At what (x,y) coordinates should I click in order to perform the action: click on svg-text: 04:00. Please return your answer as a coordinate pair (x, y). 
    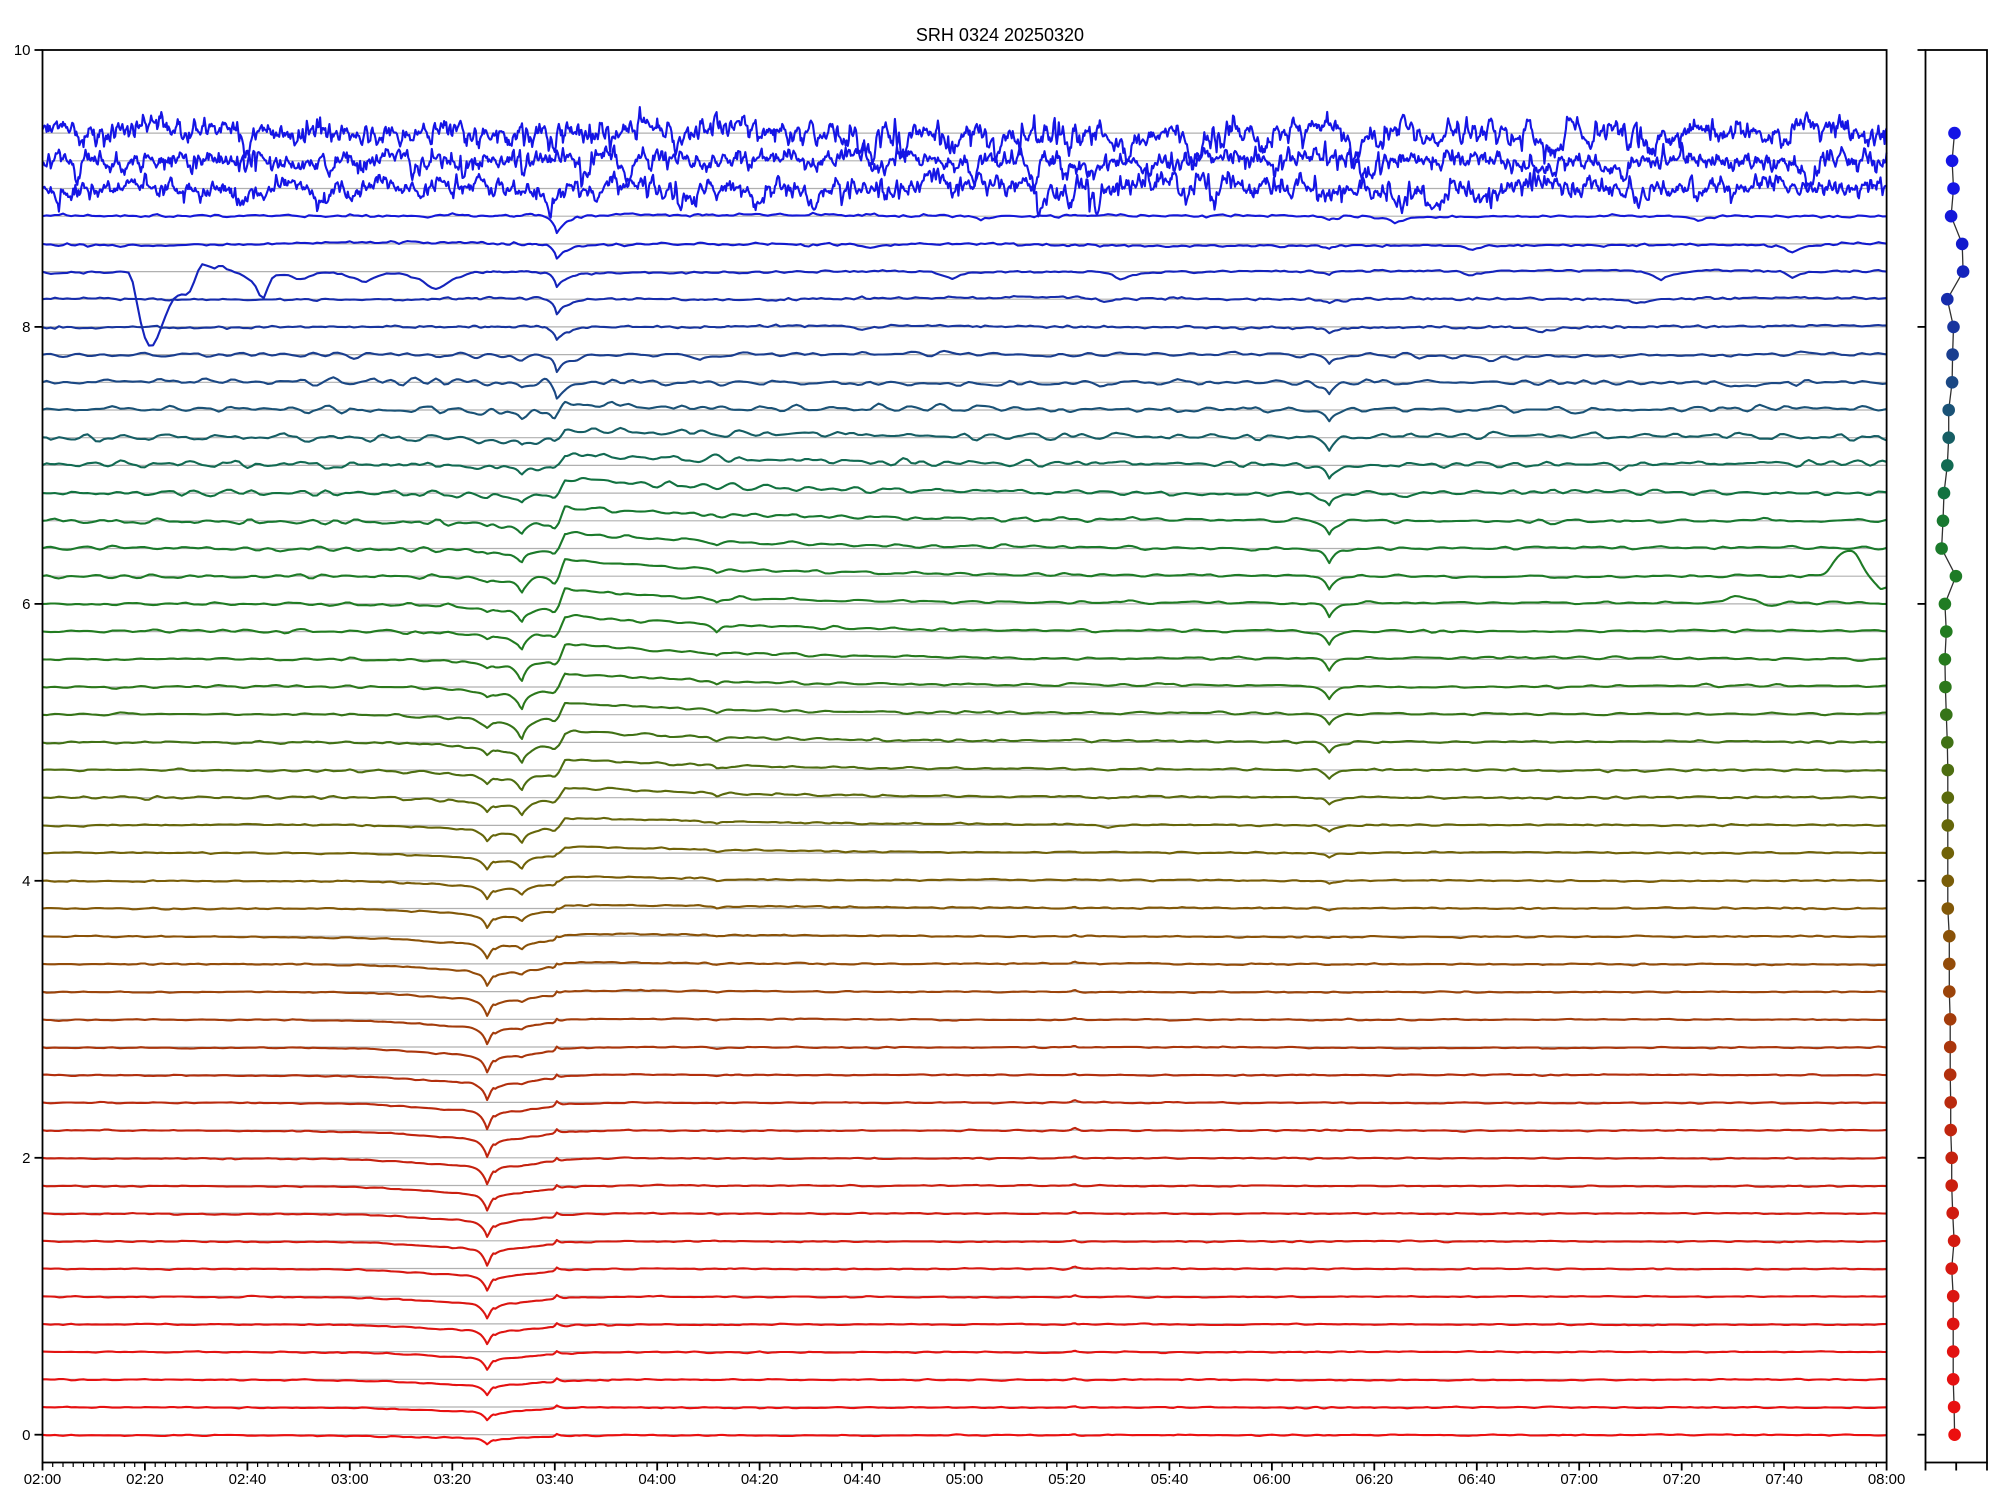
    Looking at the image, I should click on (657, 1479).